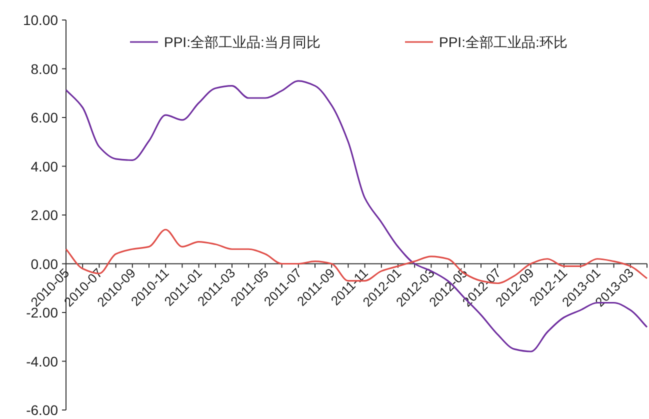  Describe the element at coordinates (242, 42) in the screenshot. I see `legend-label: PPI:全部工业品:当月同比` at that location.